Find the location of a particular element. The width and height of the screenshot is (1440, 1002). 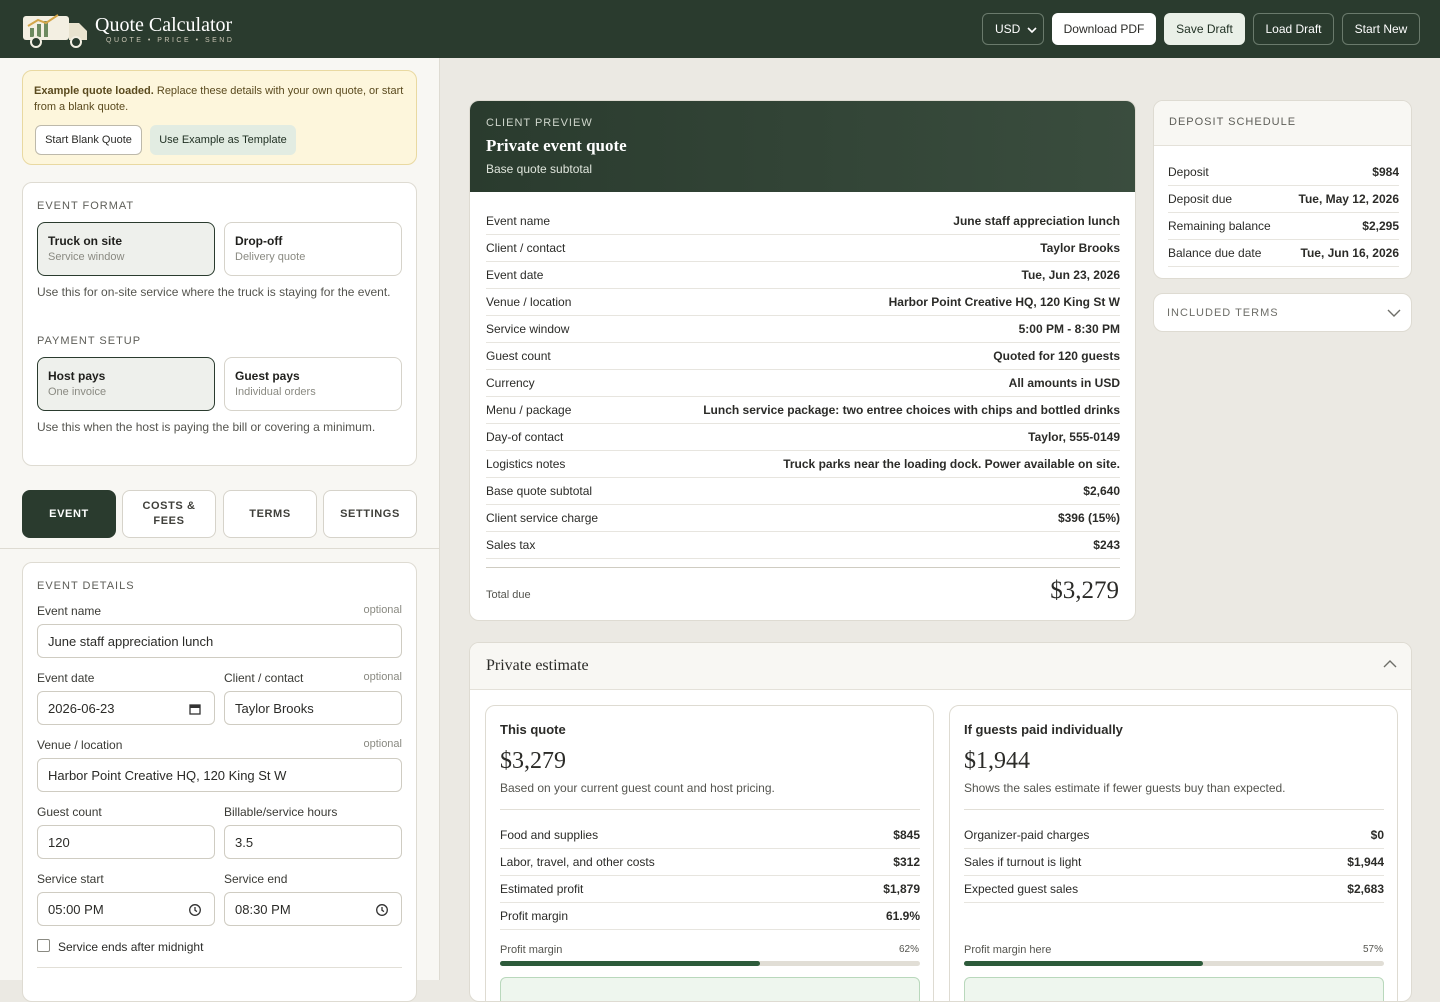

field-label: Billable/service hours is located at coordinates (281, 812).